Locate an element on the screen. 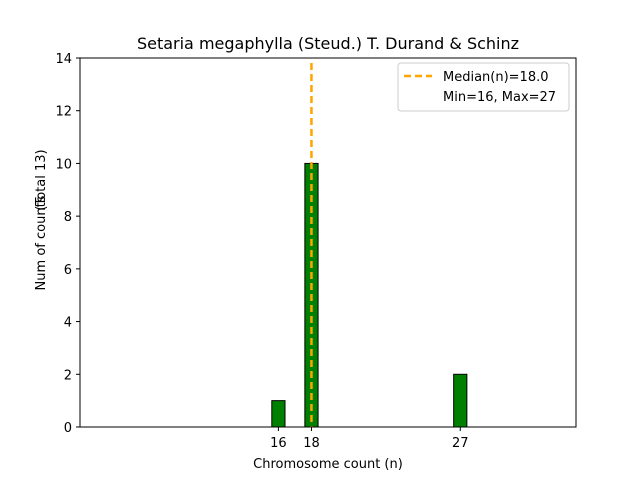  y-tick-label: 4 is located at coordinates (68, 323).